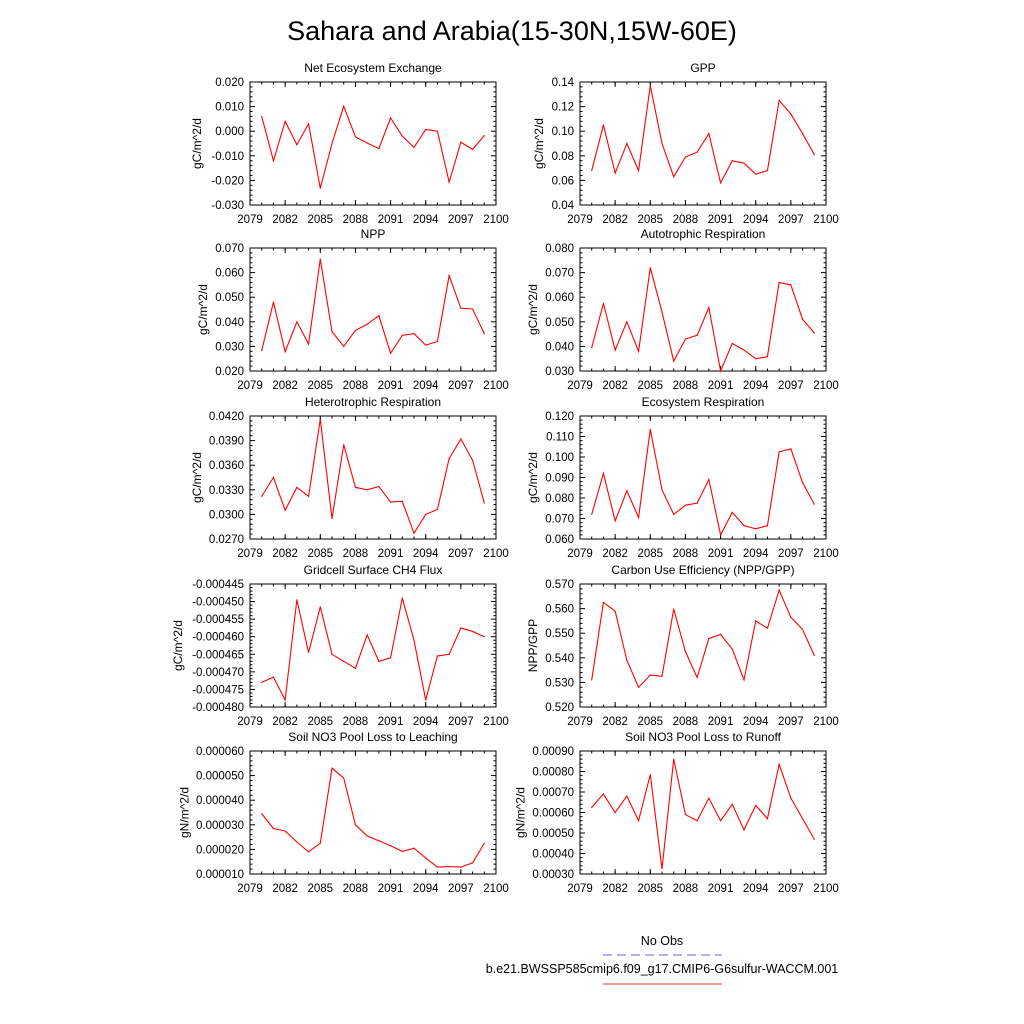  Describe the element at coordinates (563, 83) in the screenshot. I see `y-tick-label: 0.14` at that location.